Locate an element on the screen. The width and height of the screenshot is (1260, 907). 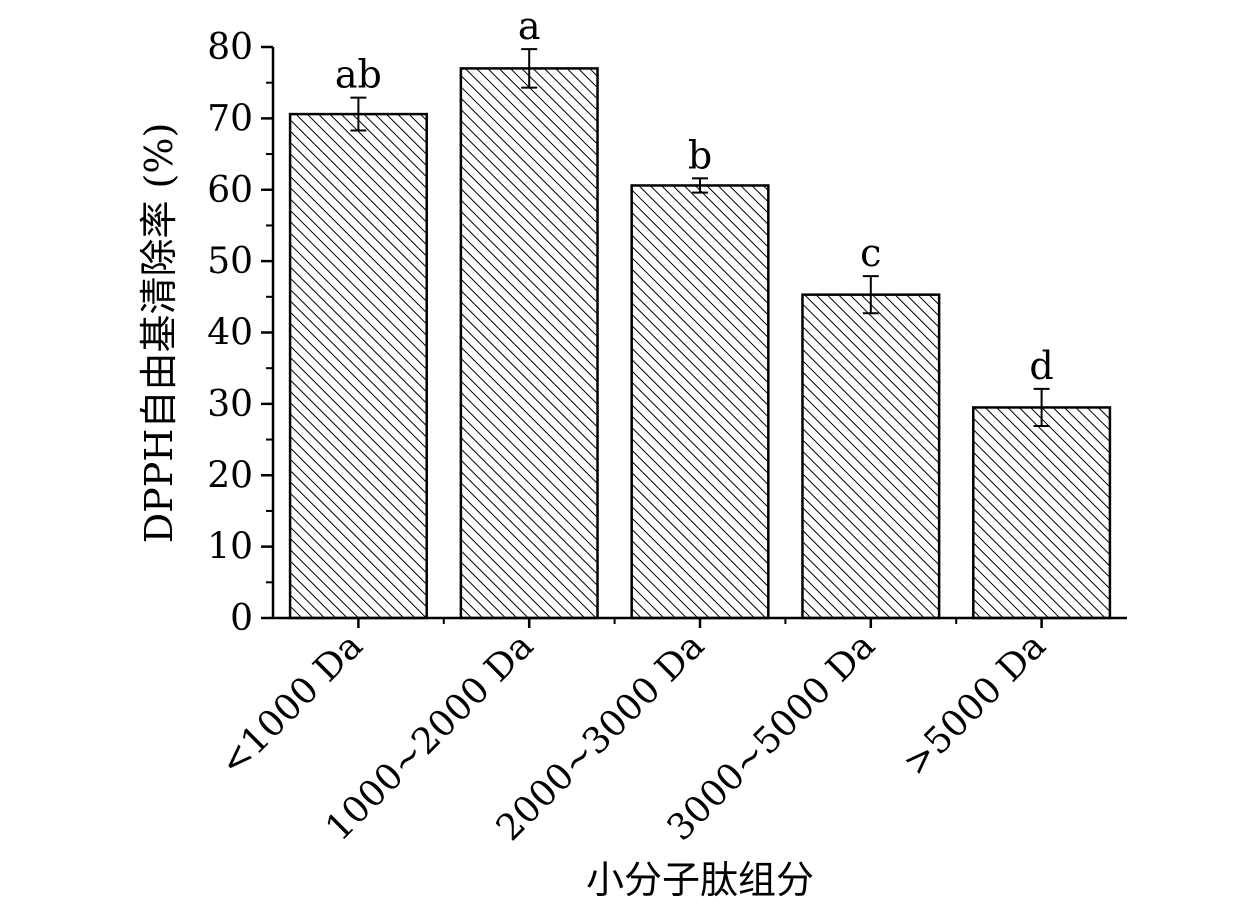
x-tick-label: <1000 Da is located at coordinates (291, 704).